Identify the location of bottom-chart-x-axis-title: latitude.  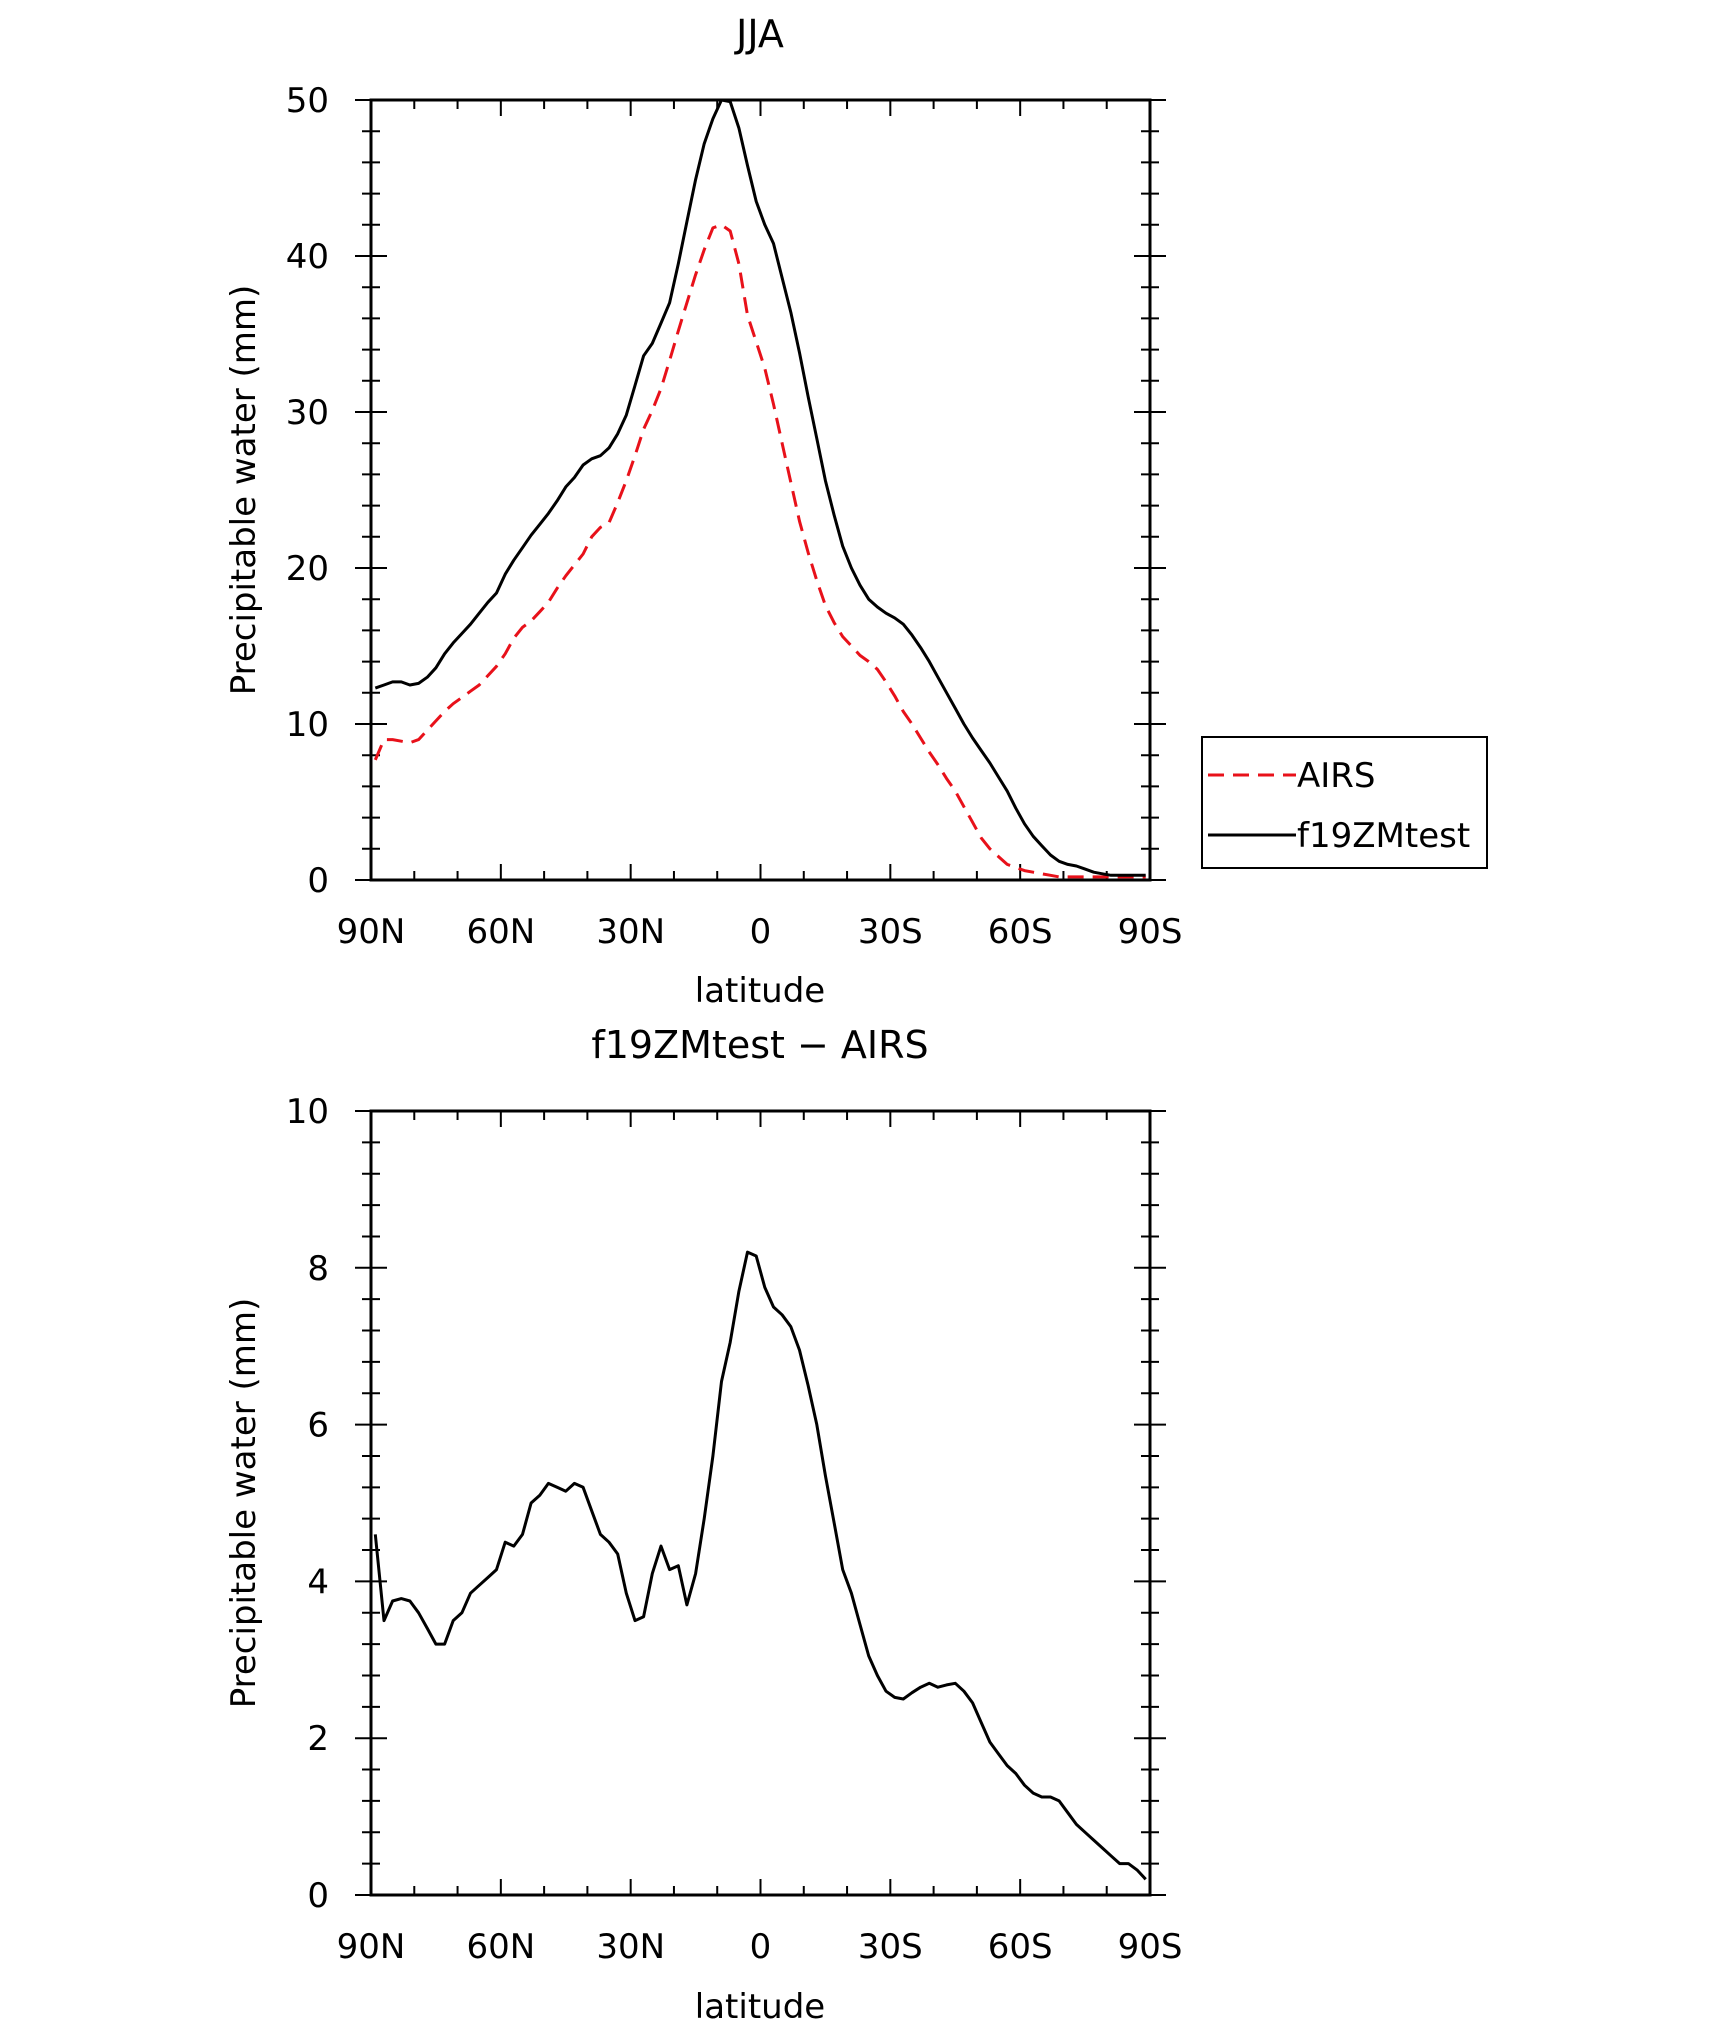
(760, 2004).